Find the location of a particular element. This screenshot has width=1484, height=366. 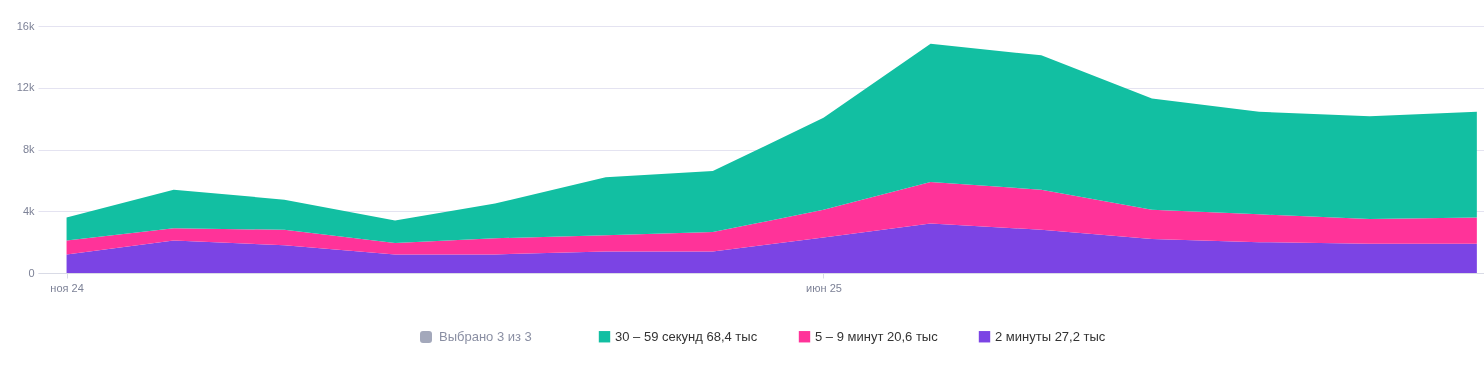

y-tick-label: 16k is located at coordinates (25, 25).